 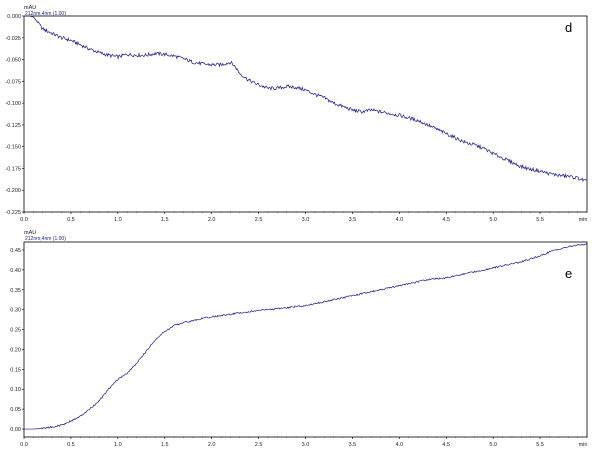 I want to click on y-tick-label: -0.100, so click(x=13, y=104).